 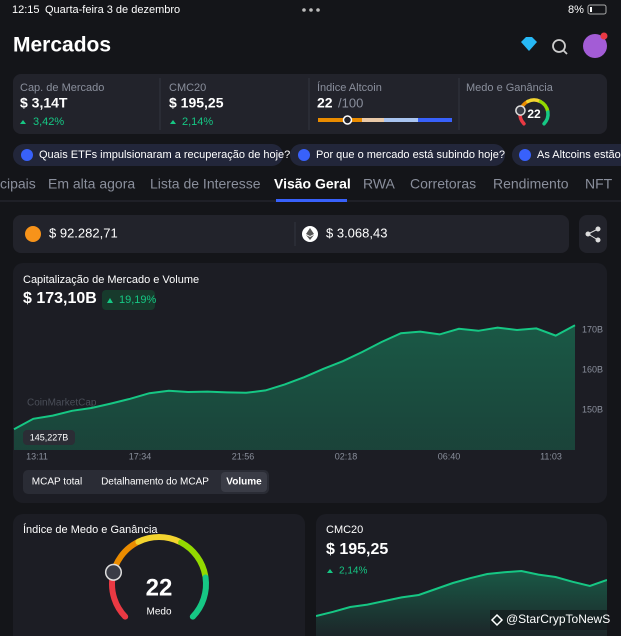 I want to click on search-icon, so click(x=559, y=46).